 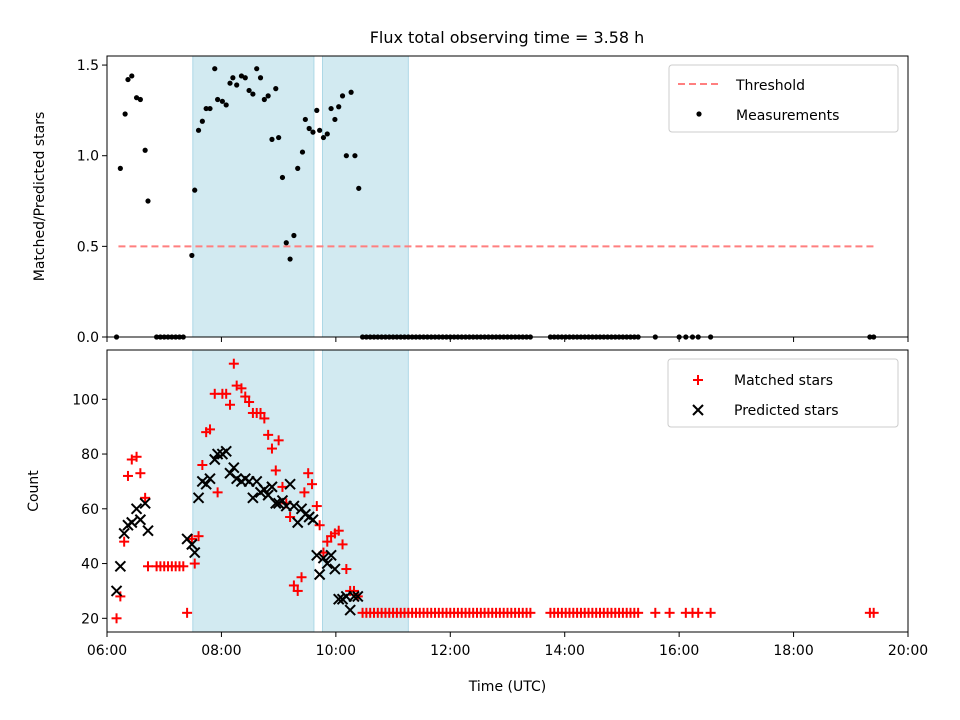 I want to click on bottom-y-axis-label: Count, so click(x=34, y=491).